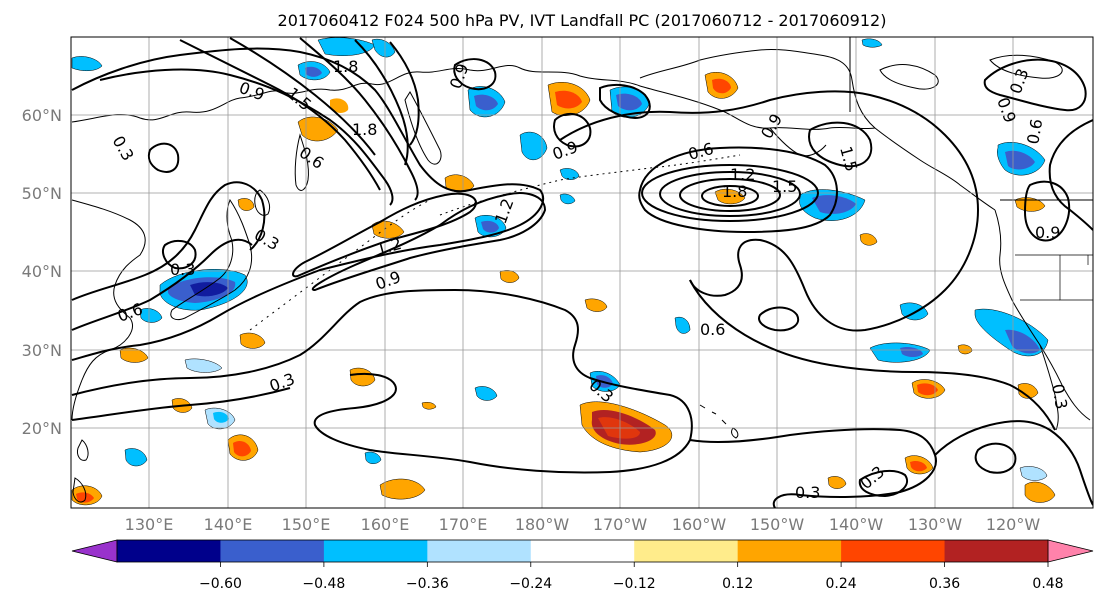 This screenshot has height=601, width=1105. What do you see at coordinates (94, 551) in the screenshot?
I see `colorbar-extend-left` at bounding box center [94, 551].